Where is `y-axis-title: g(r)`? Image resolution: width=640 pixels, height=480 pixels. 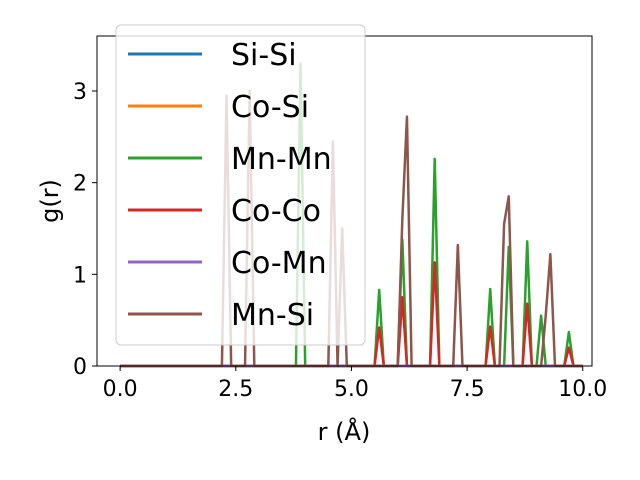
y-axis-title: g(r) is located at coordinates (50, 201).